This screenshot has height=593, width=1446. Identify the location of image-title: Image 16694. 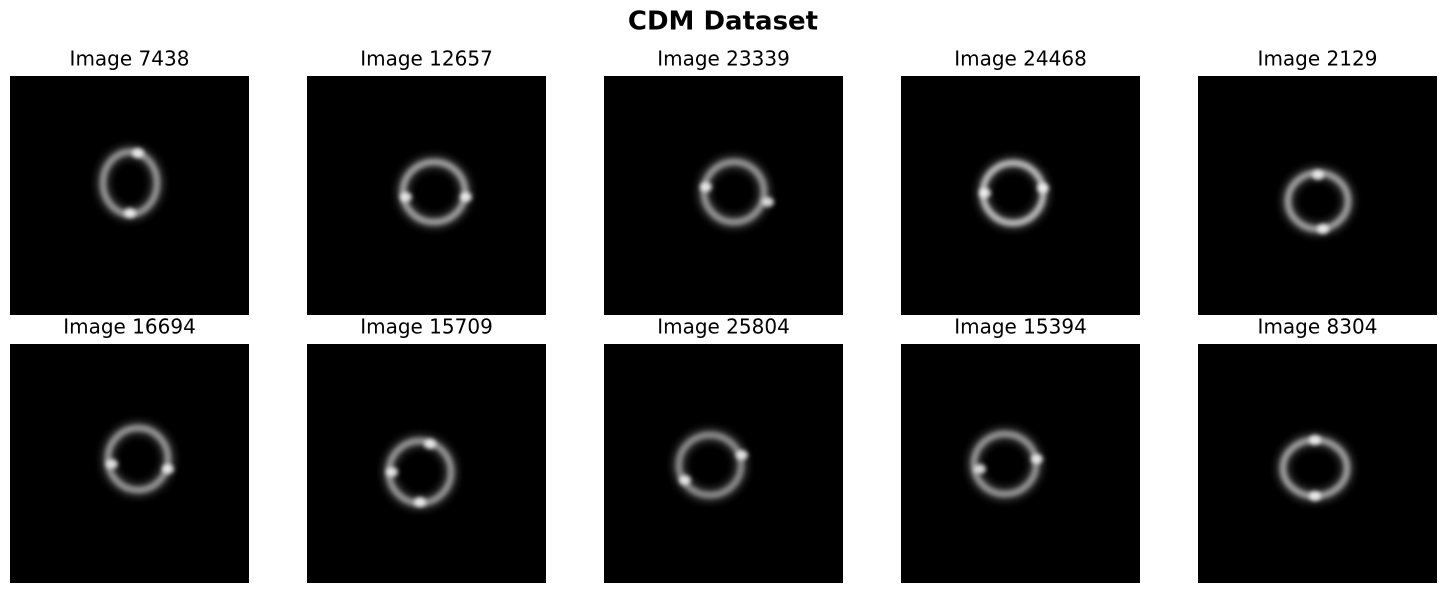
(129, 327).